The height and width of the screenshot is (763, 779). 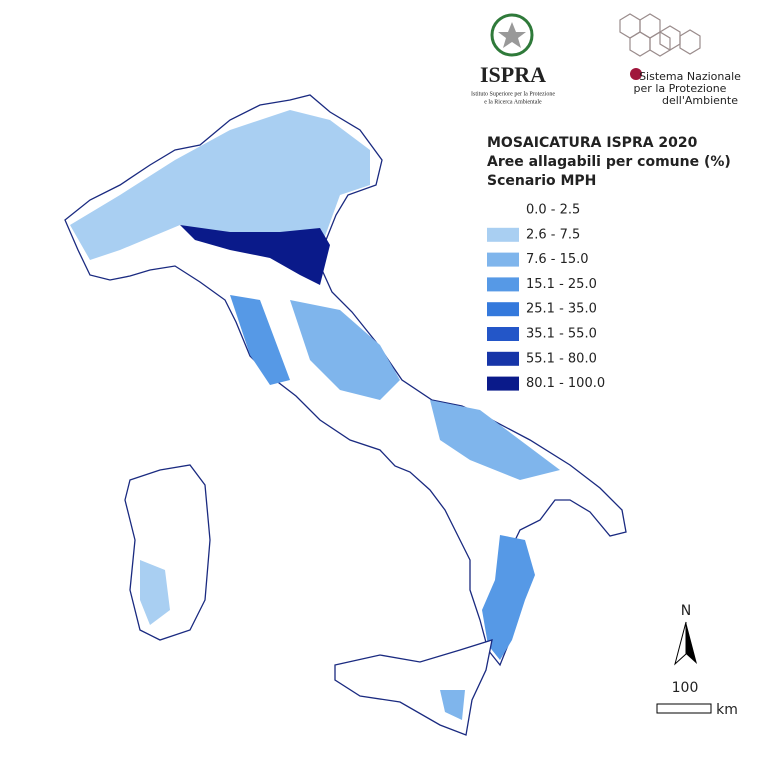 What do you see at coordinates (561, 334) in the screenshot?
I see `legend-label: 35.1 - 55.0` at bounding box center [561, 334].